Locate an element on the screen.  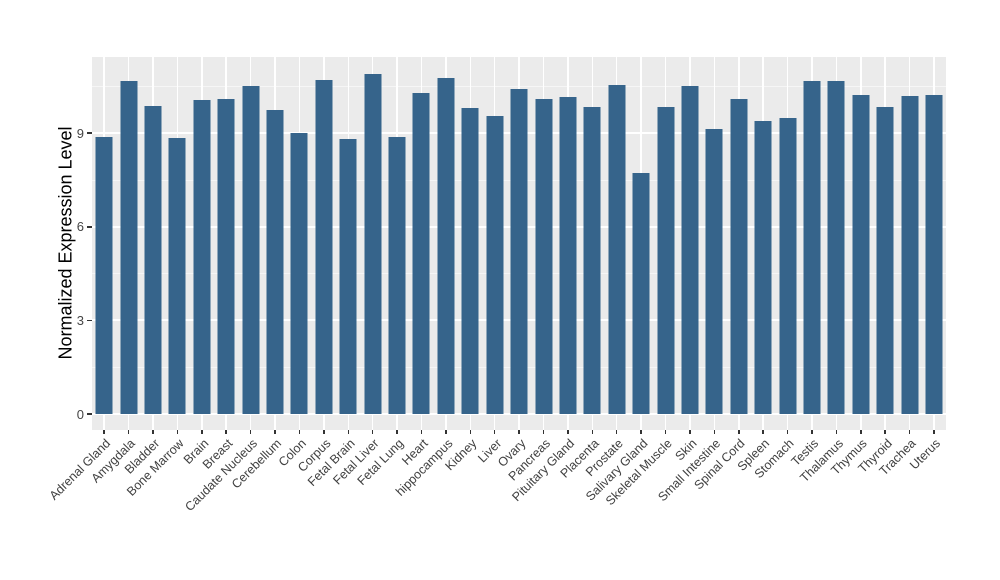
category-slot: Bone Marrow is located at coordinates (156, 278).